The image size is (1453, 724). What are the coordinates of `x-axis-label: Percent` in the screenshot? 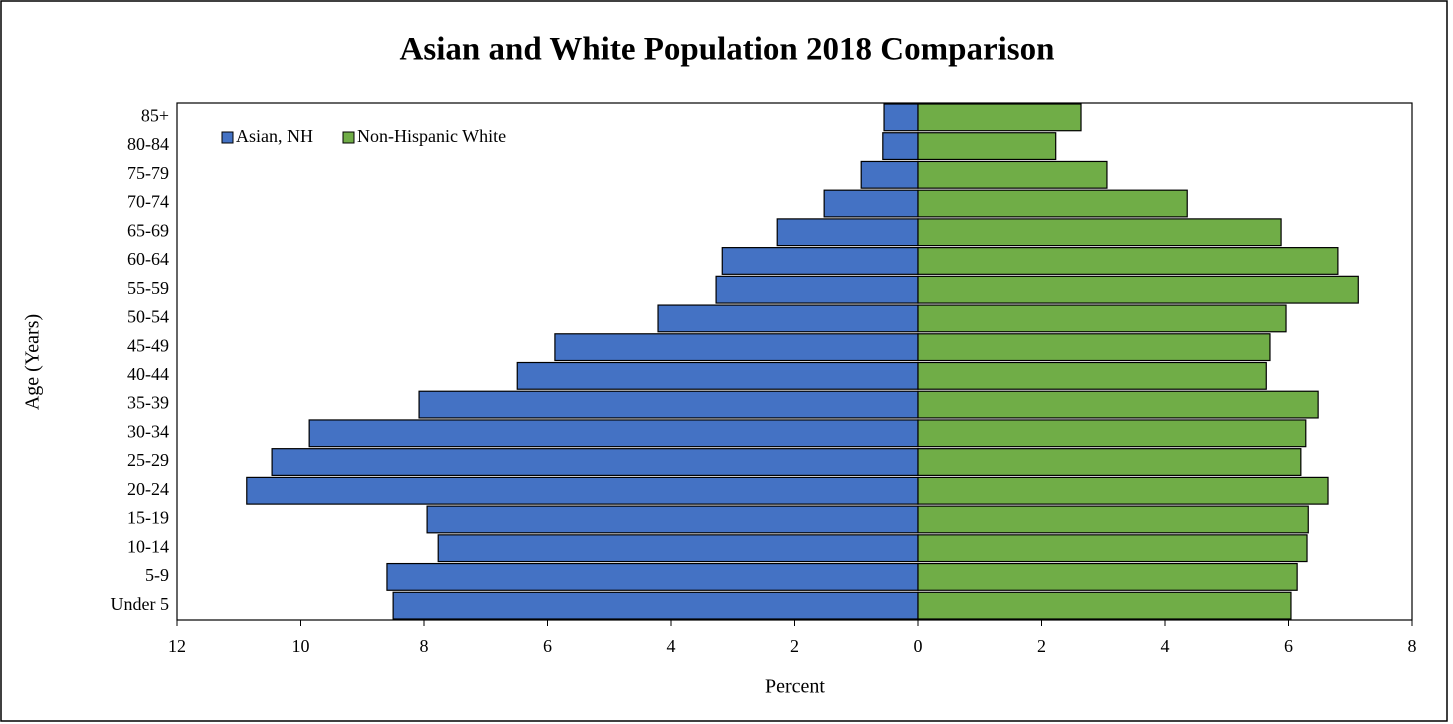 It's located at (795, 687).